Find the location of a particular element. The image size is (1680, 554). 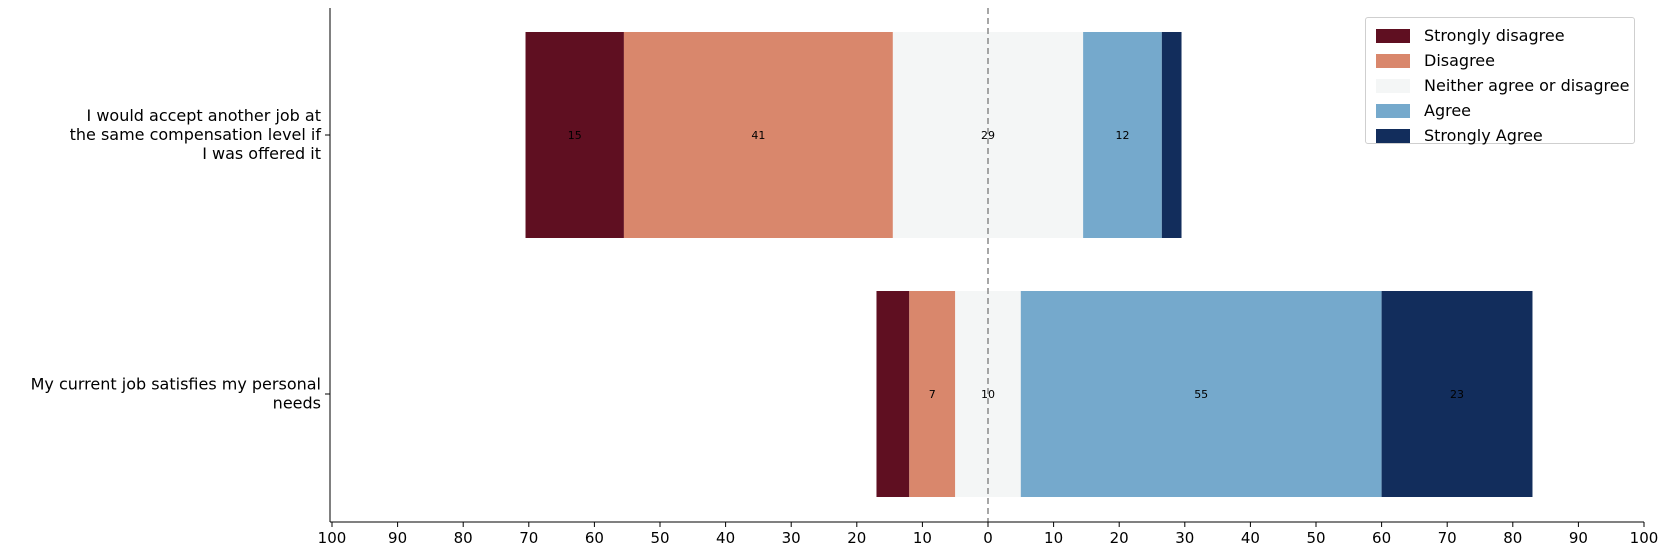

legend-item: Strongly disagree is located at coordinates (1505, 35).